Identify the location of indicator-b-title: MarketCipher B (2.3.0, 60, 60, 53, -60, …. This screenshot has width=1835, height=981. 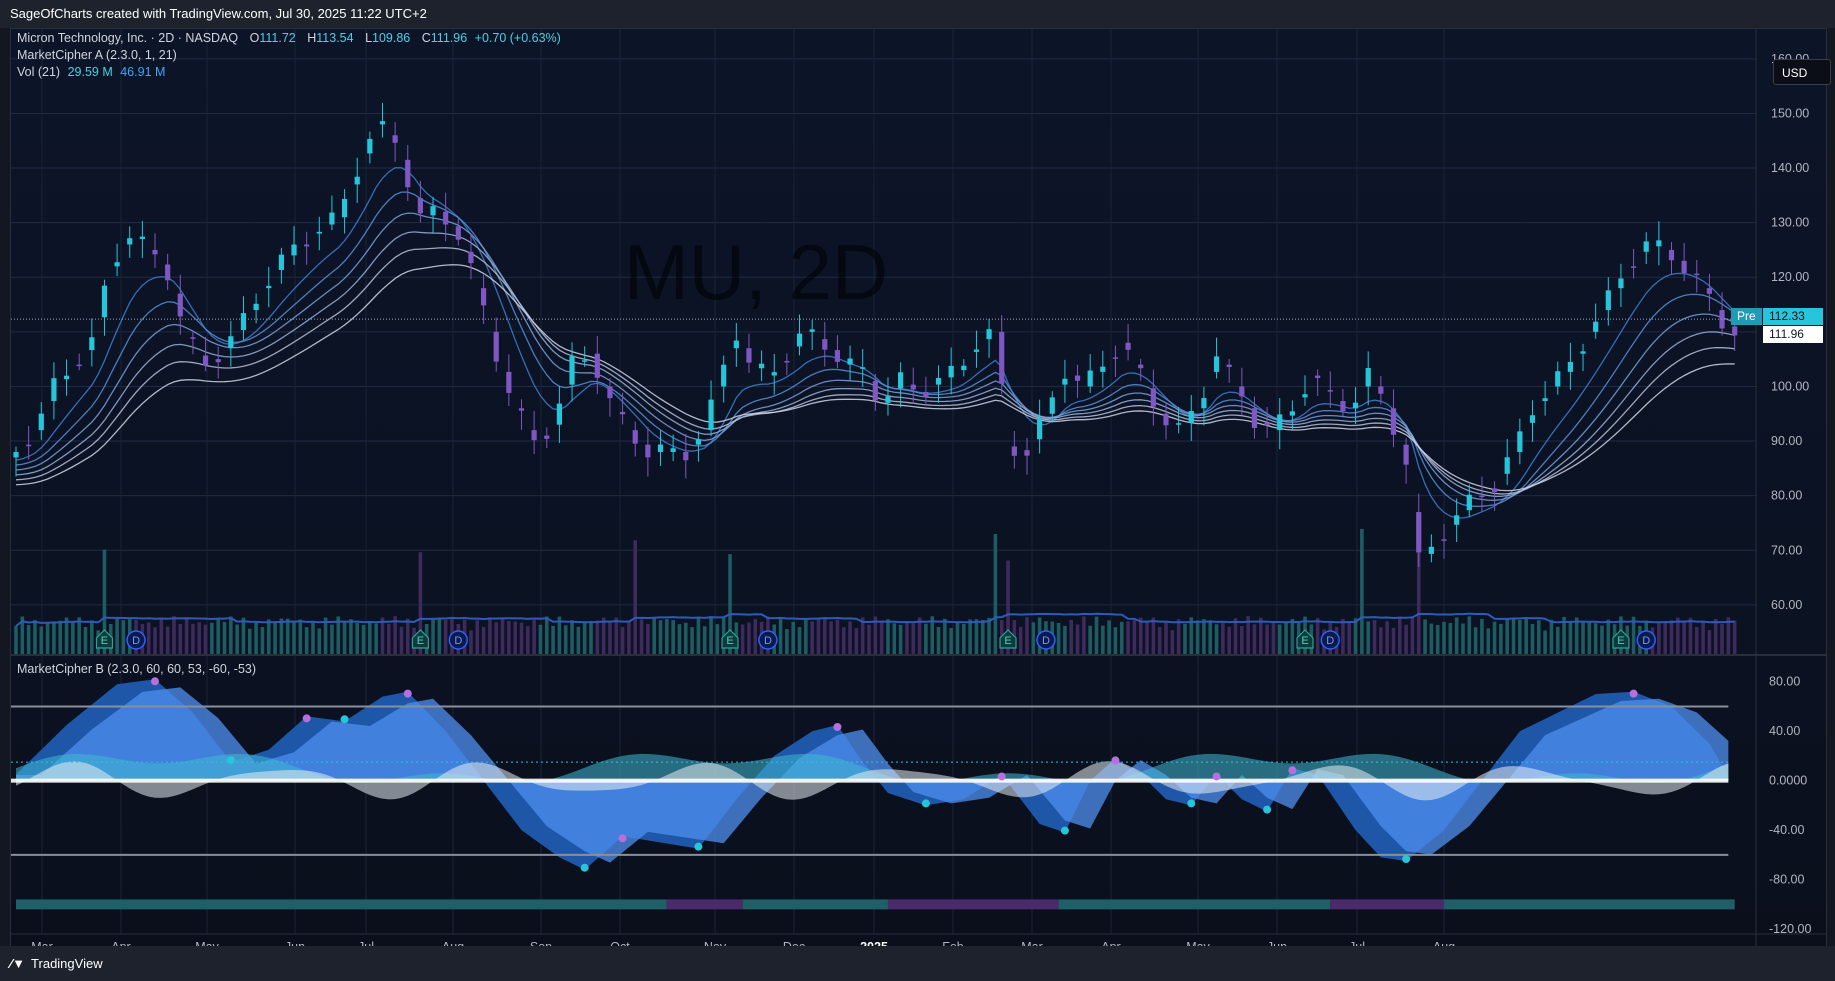
(137, 669).